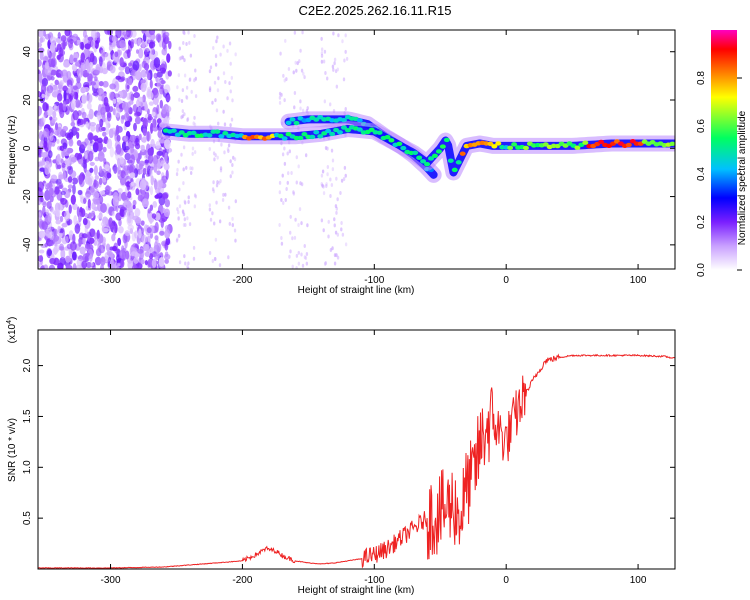 The height and width of the screenshot is (600, 750). I want to click on p2-ytick-label: 1.0, so click(27, 467).